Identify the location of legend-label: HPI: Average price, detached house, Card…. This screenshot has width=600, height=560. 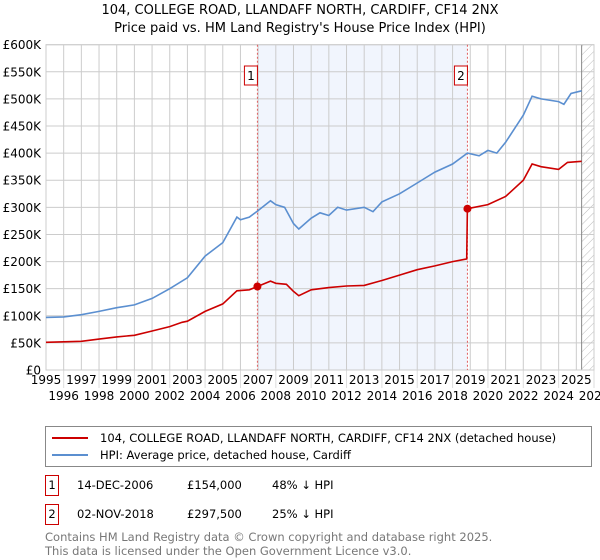
(225, 455).